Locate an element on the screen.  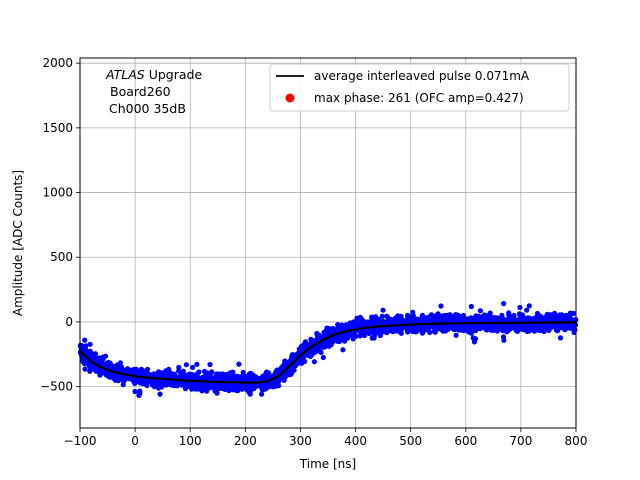
average-pulse-line is located at coordinates (328, 352).